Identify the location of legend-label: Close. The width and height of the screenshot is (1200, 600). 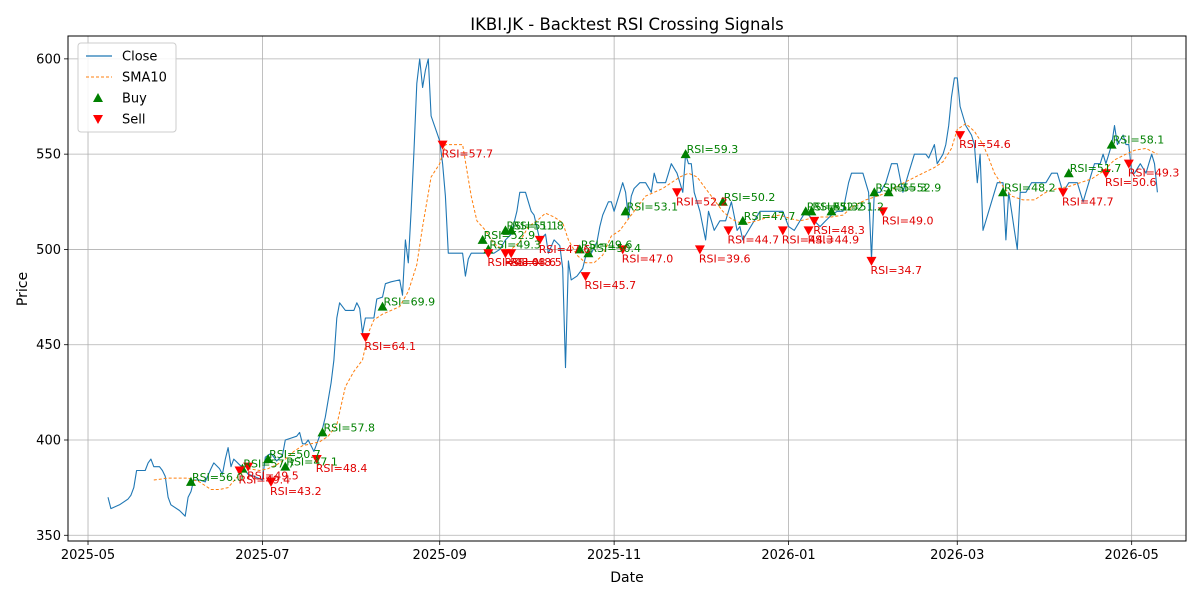
(139, 57).